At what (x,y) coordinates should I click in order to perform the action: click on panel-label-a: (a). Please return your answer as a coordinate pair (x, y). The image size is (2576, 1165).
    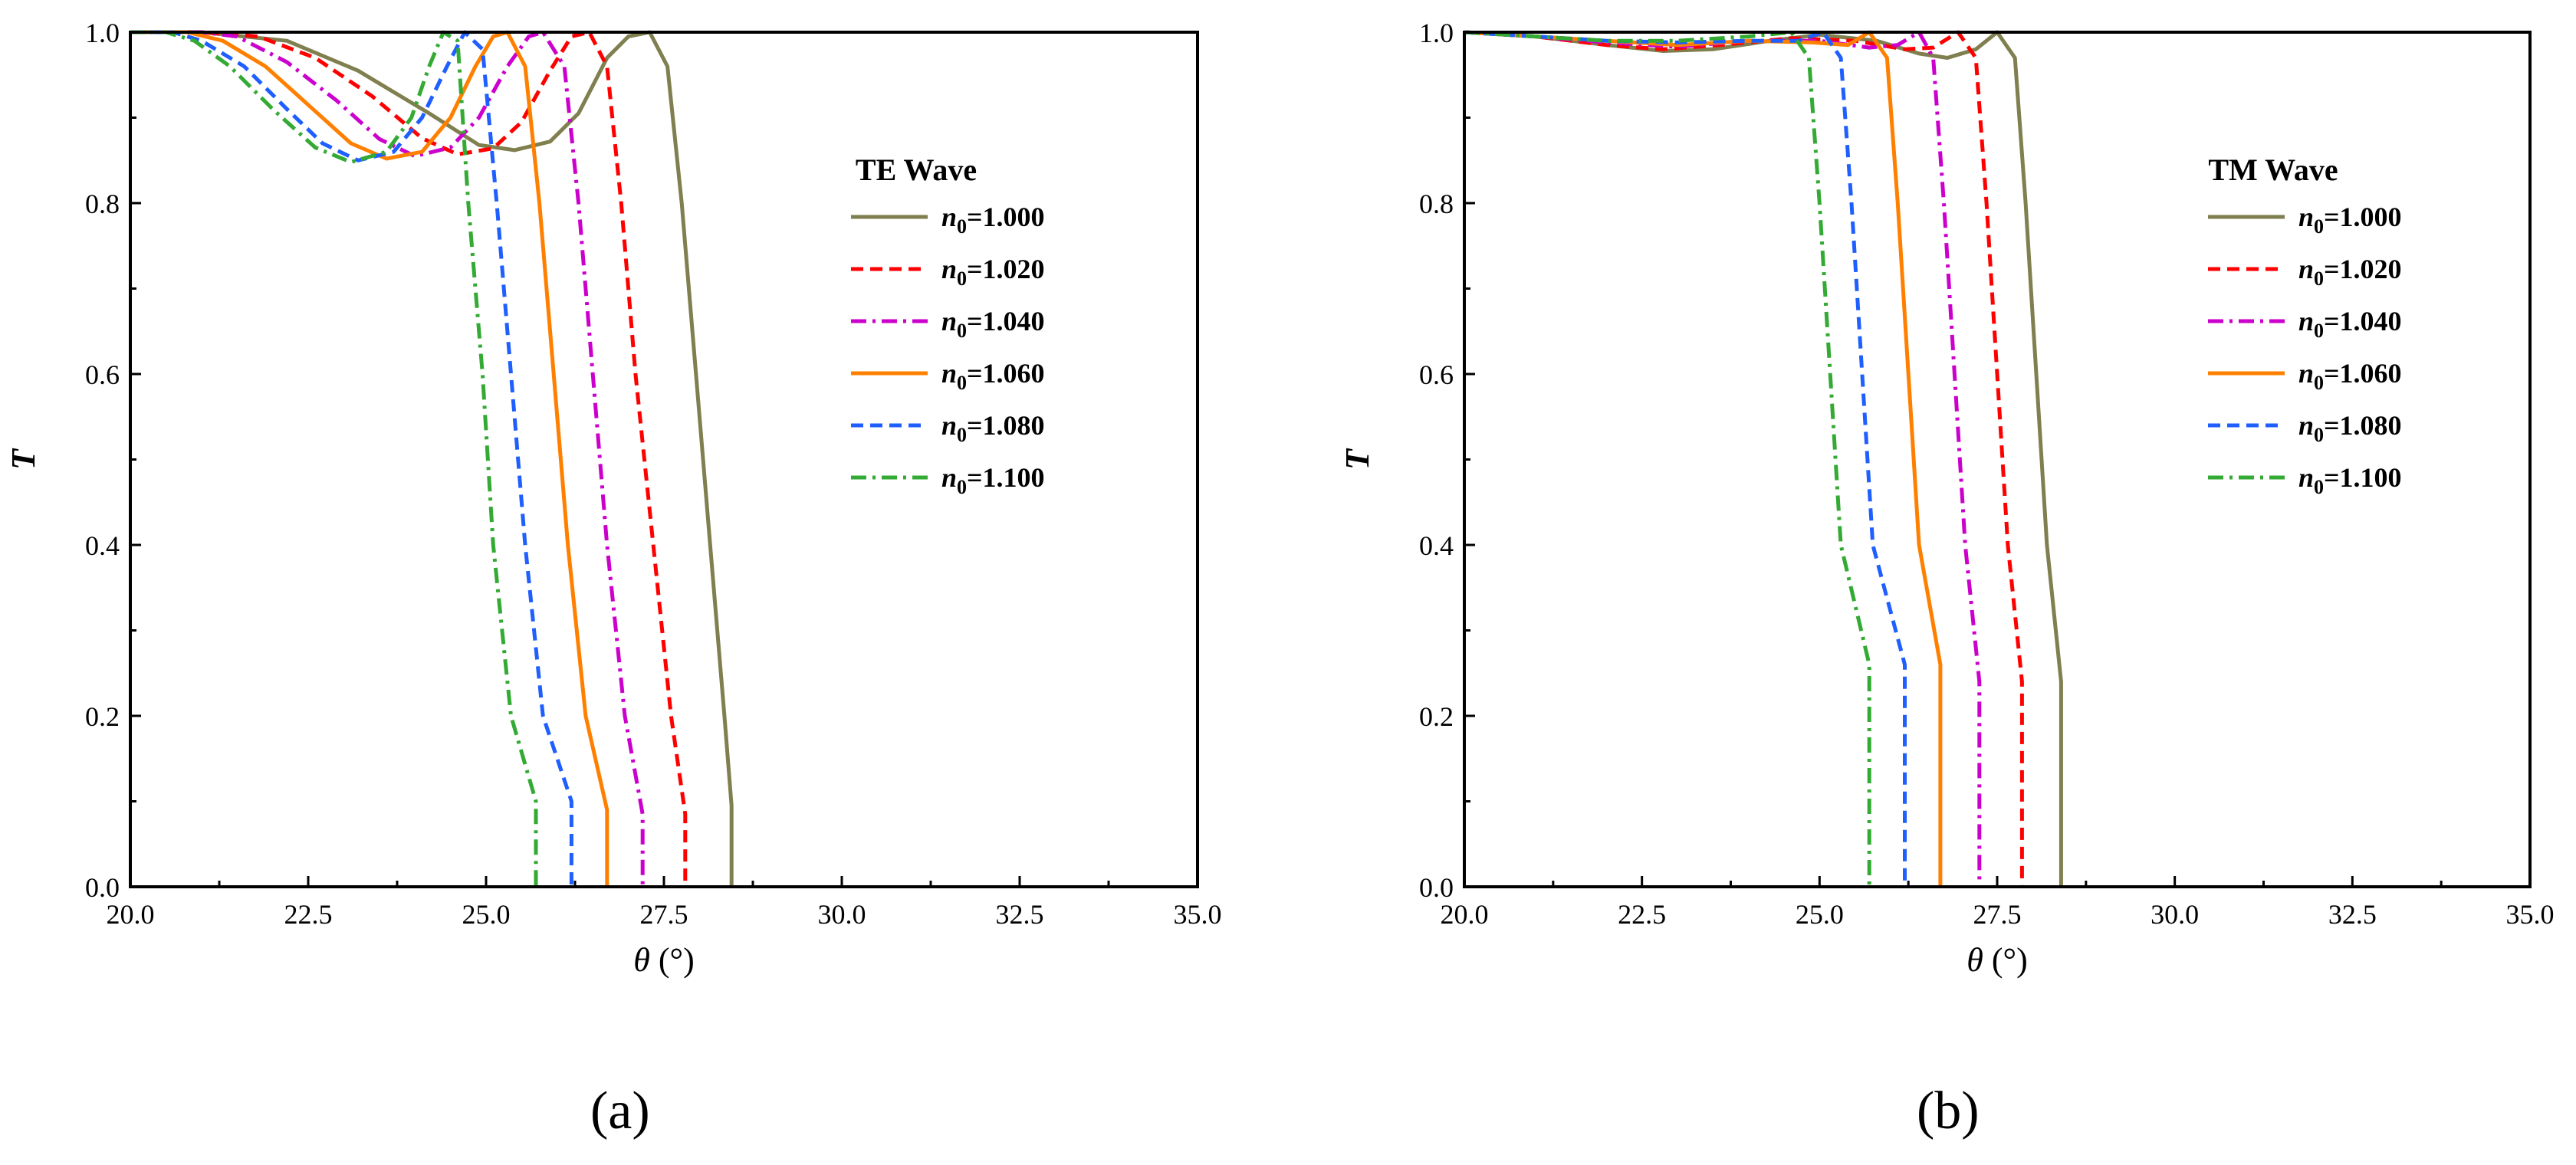
    Looking at the image, I should click on (620, 1110).